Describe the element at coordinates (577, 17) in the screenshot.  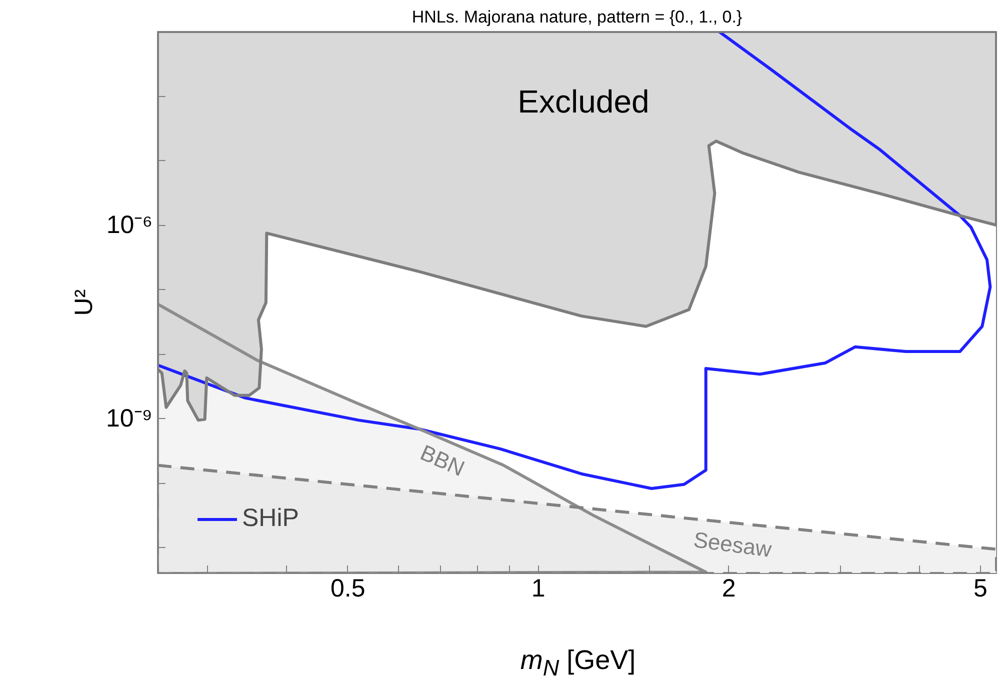
I see `chart-title: HNLs. Majorana nature, pattern = {0., 1., 0.}` at that location.